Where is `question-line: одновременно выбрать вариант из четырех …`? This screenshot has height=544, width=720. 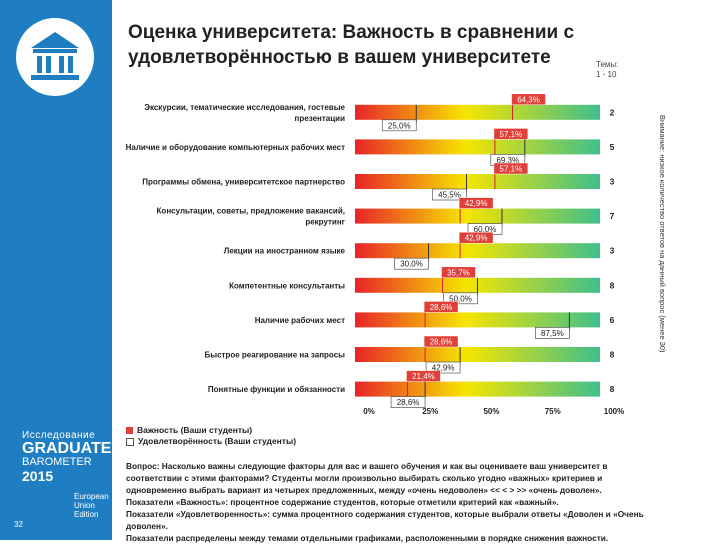
question-line: одновременно выбрать вариант из четырех … is located at coordinates (364, 490).